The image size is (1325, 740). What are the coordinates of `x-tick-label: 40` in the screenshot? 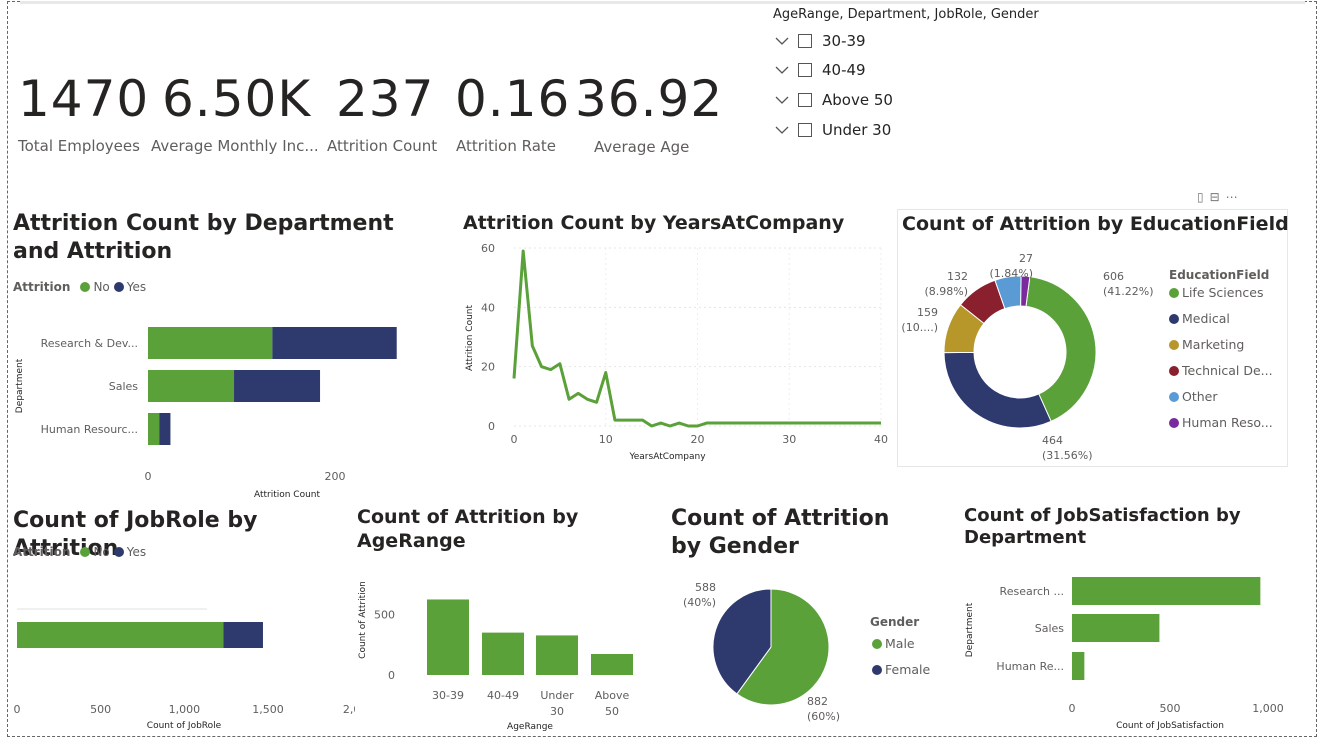 It's located at (881, 439).